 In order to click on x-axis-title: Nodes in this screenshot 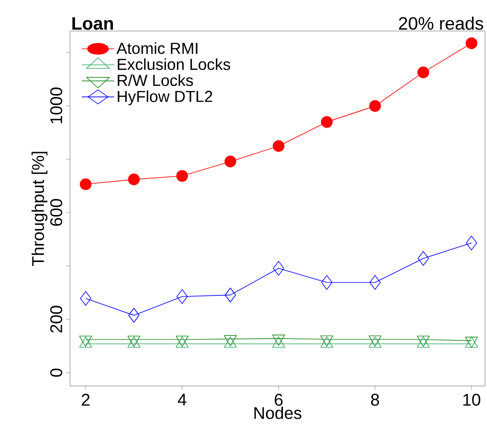, I will do `click(278, 413)`.